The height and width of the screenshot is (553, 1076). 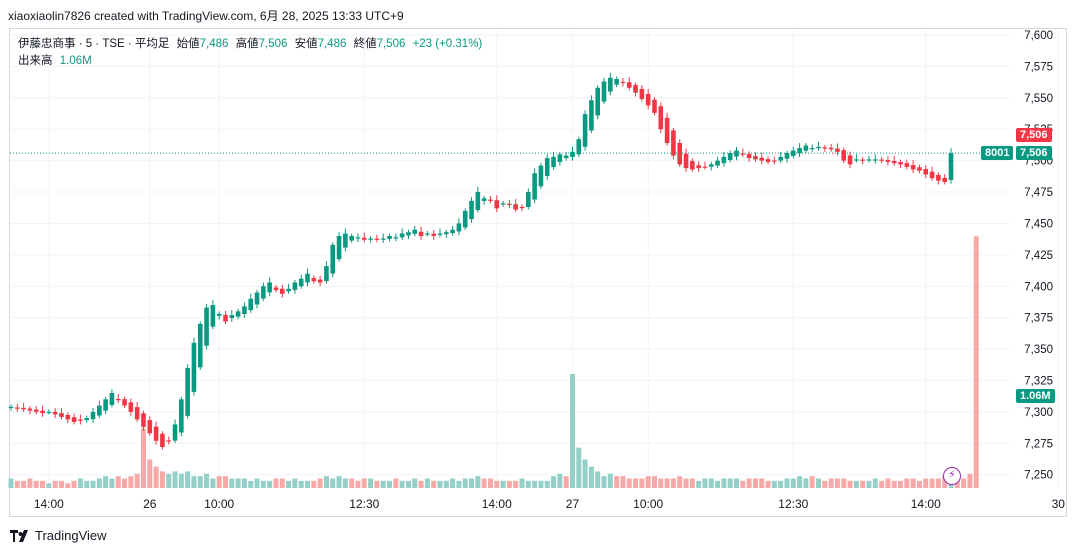 What do you see at coordinates (150, 504) in the screenshot?
I see `x-tick-label: 26` at bounding box center [150, 504].